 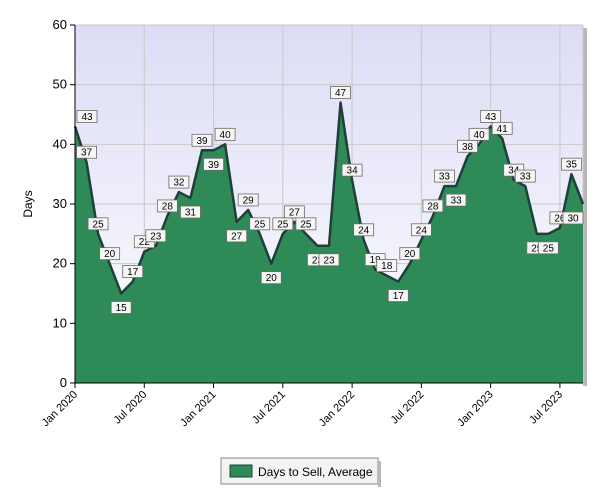 I want to click on data-label: 26, so click(x=560, y=218).